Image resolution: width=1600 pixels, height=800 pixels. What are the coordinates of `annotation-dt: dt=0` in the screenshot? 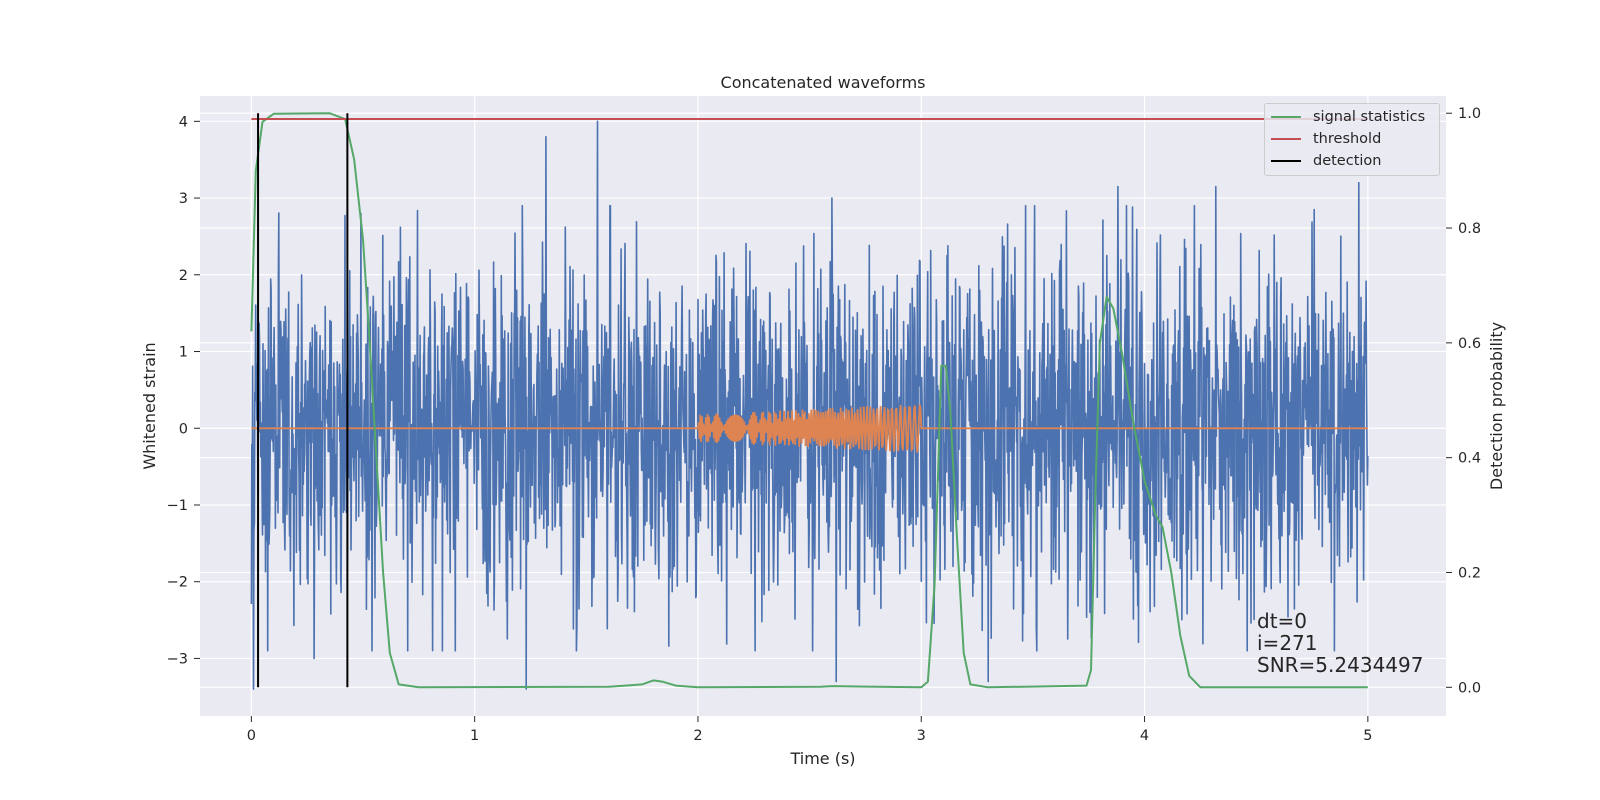 It's located at (1282, 621).